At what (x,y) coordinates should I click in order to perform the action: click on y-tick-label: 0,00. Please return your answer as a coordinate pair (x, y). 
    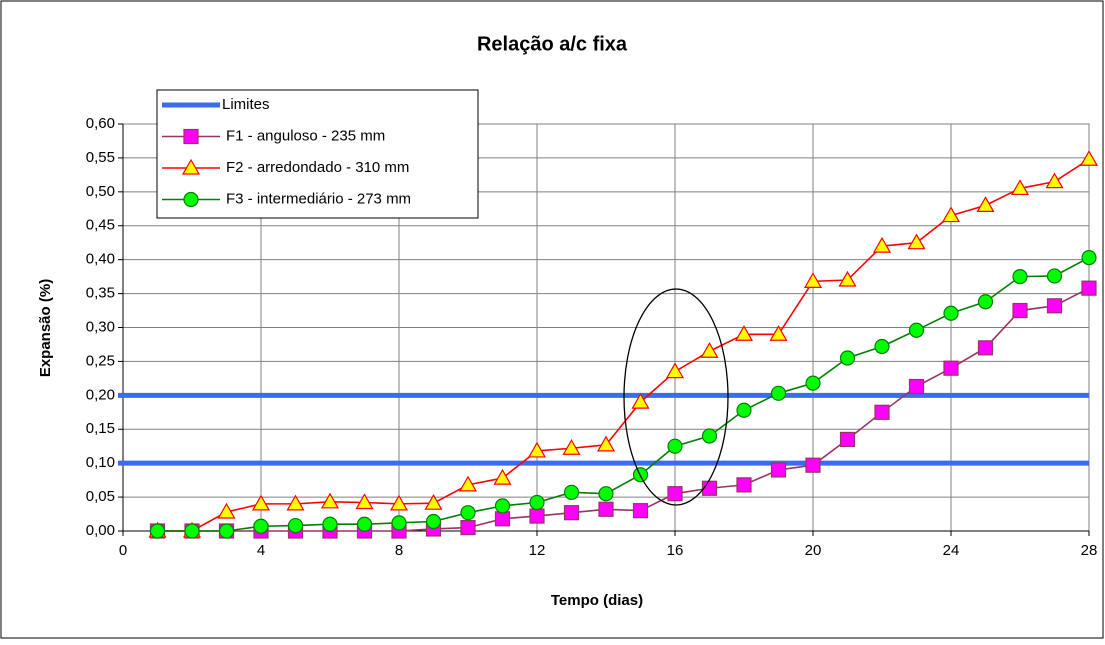
    Looking at the image, I should click on (100, 530).